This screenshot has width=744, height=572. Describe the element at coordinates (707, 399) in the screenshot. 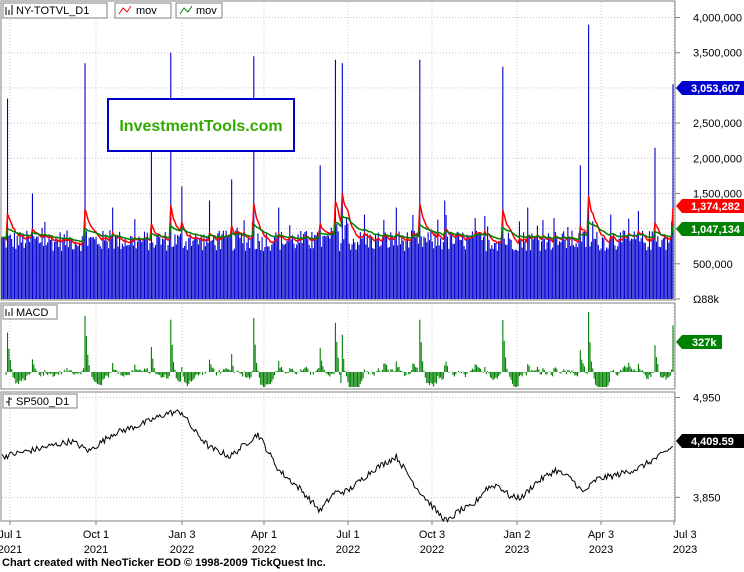

I see `y-tick-label: 4,950` at that location.